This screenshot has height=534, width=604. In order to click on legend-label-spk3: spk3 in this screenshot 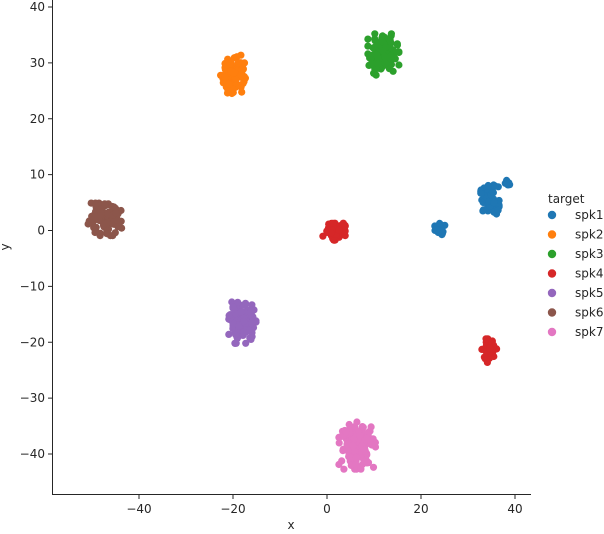, I will do `click(589, 254)`.